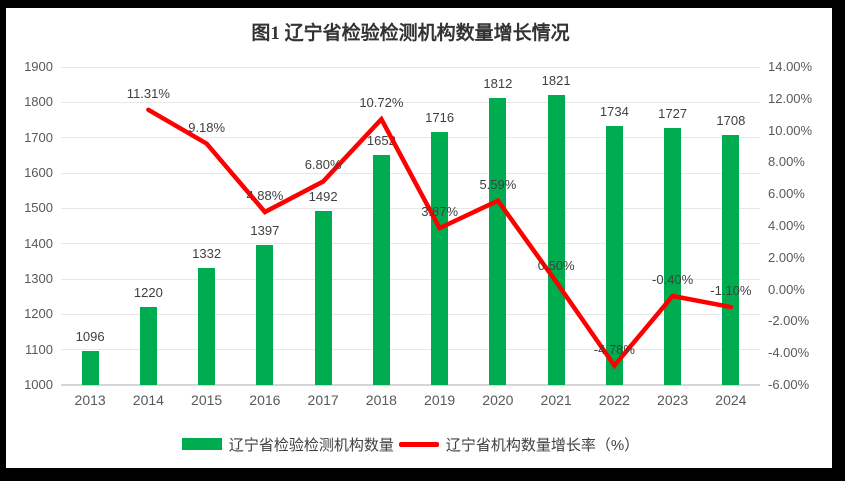  What do you see at coordinates (38, 314) in the screenshot?
I see `left-axis-tick-label: 1200` at bounding box center [38, 314].